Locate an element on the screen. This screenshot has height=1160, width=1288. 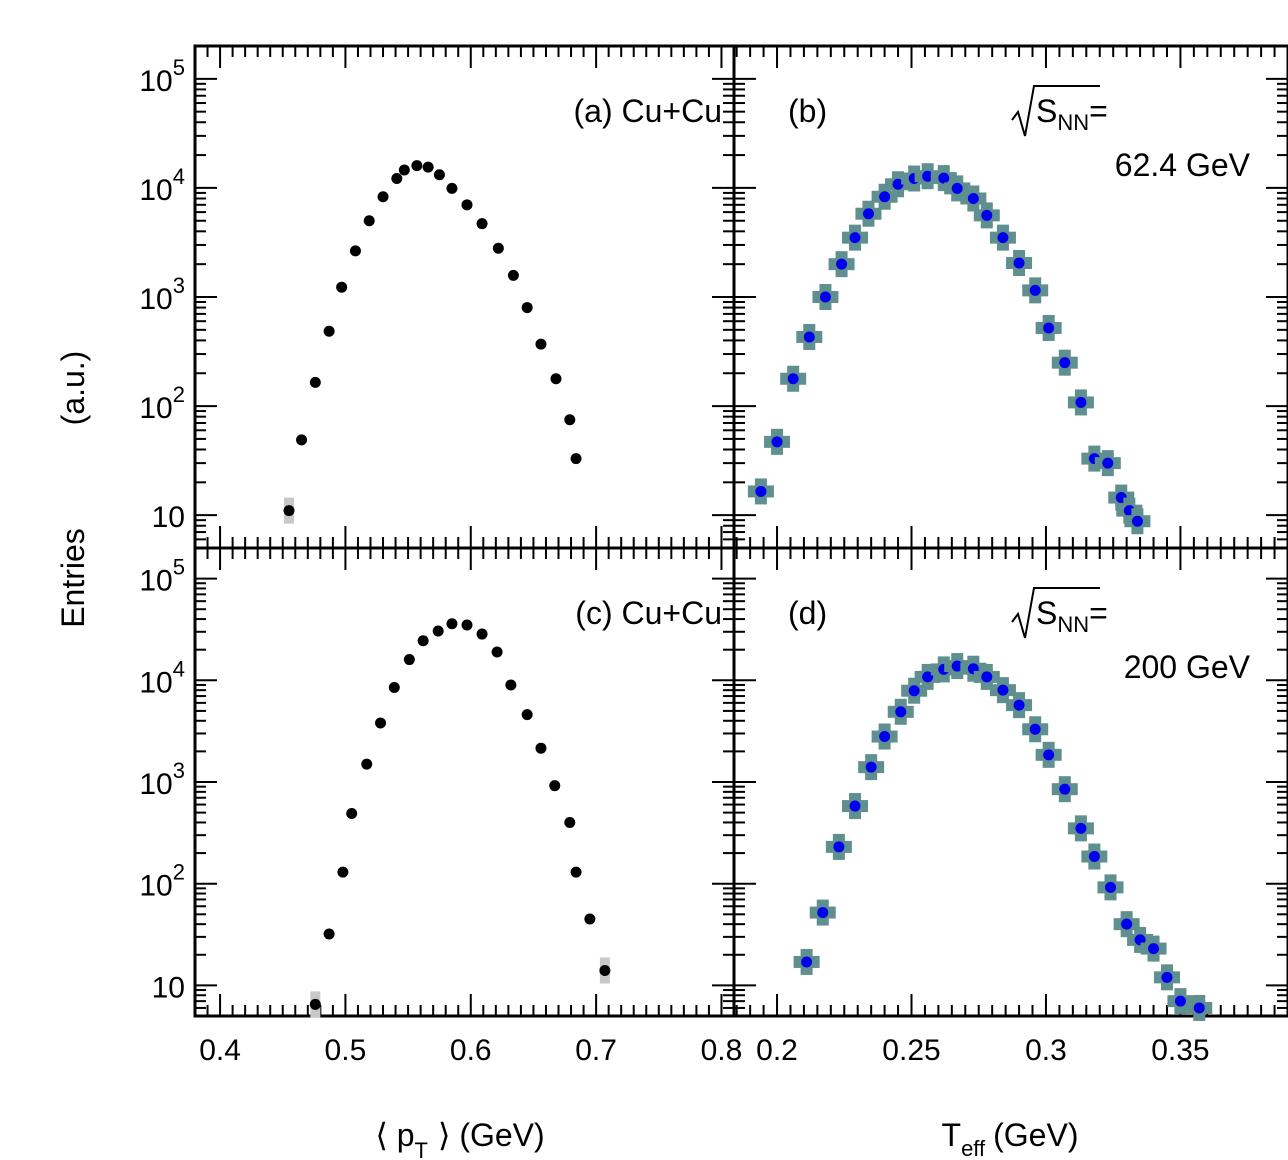
sqrt-s-label-b: SNN= is located at coordinates (1072, 114).